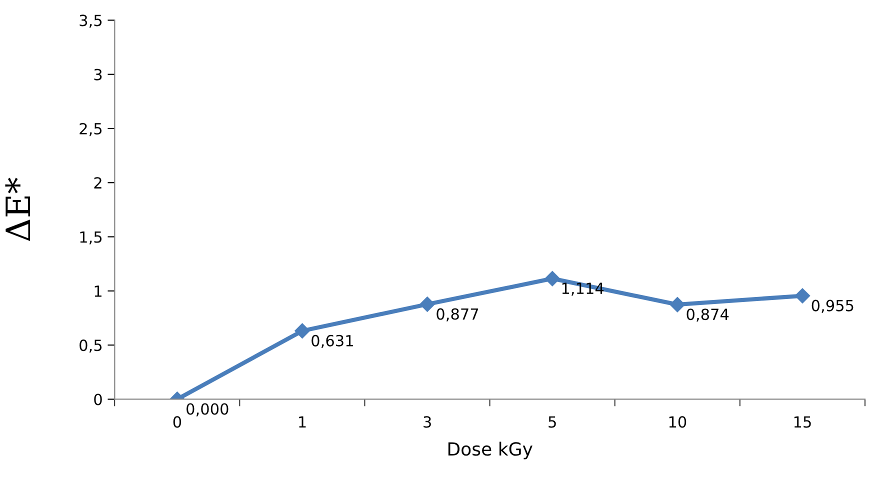  What do you see at coordinates (707, 315) in the screenshot?
I see `data-label: 0,874` at bounding box center [707, 315].